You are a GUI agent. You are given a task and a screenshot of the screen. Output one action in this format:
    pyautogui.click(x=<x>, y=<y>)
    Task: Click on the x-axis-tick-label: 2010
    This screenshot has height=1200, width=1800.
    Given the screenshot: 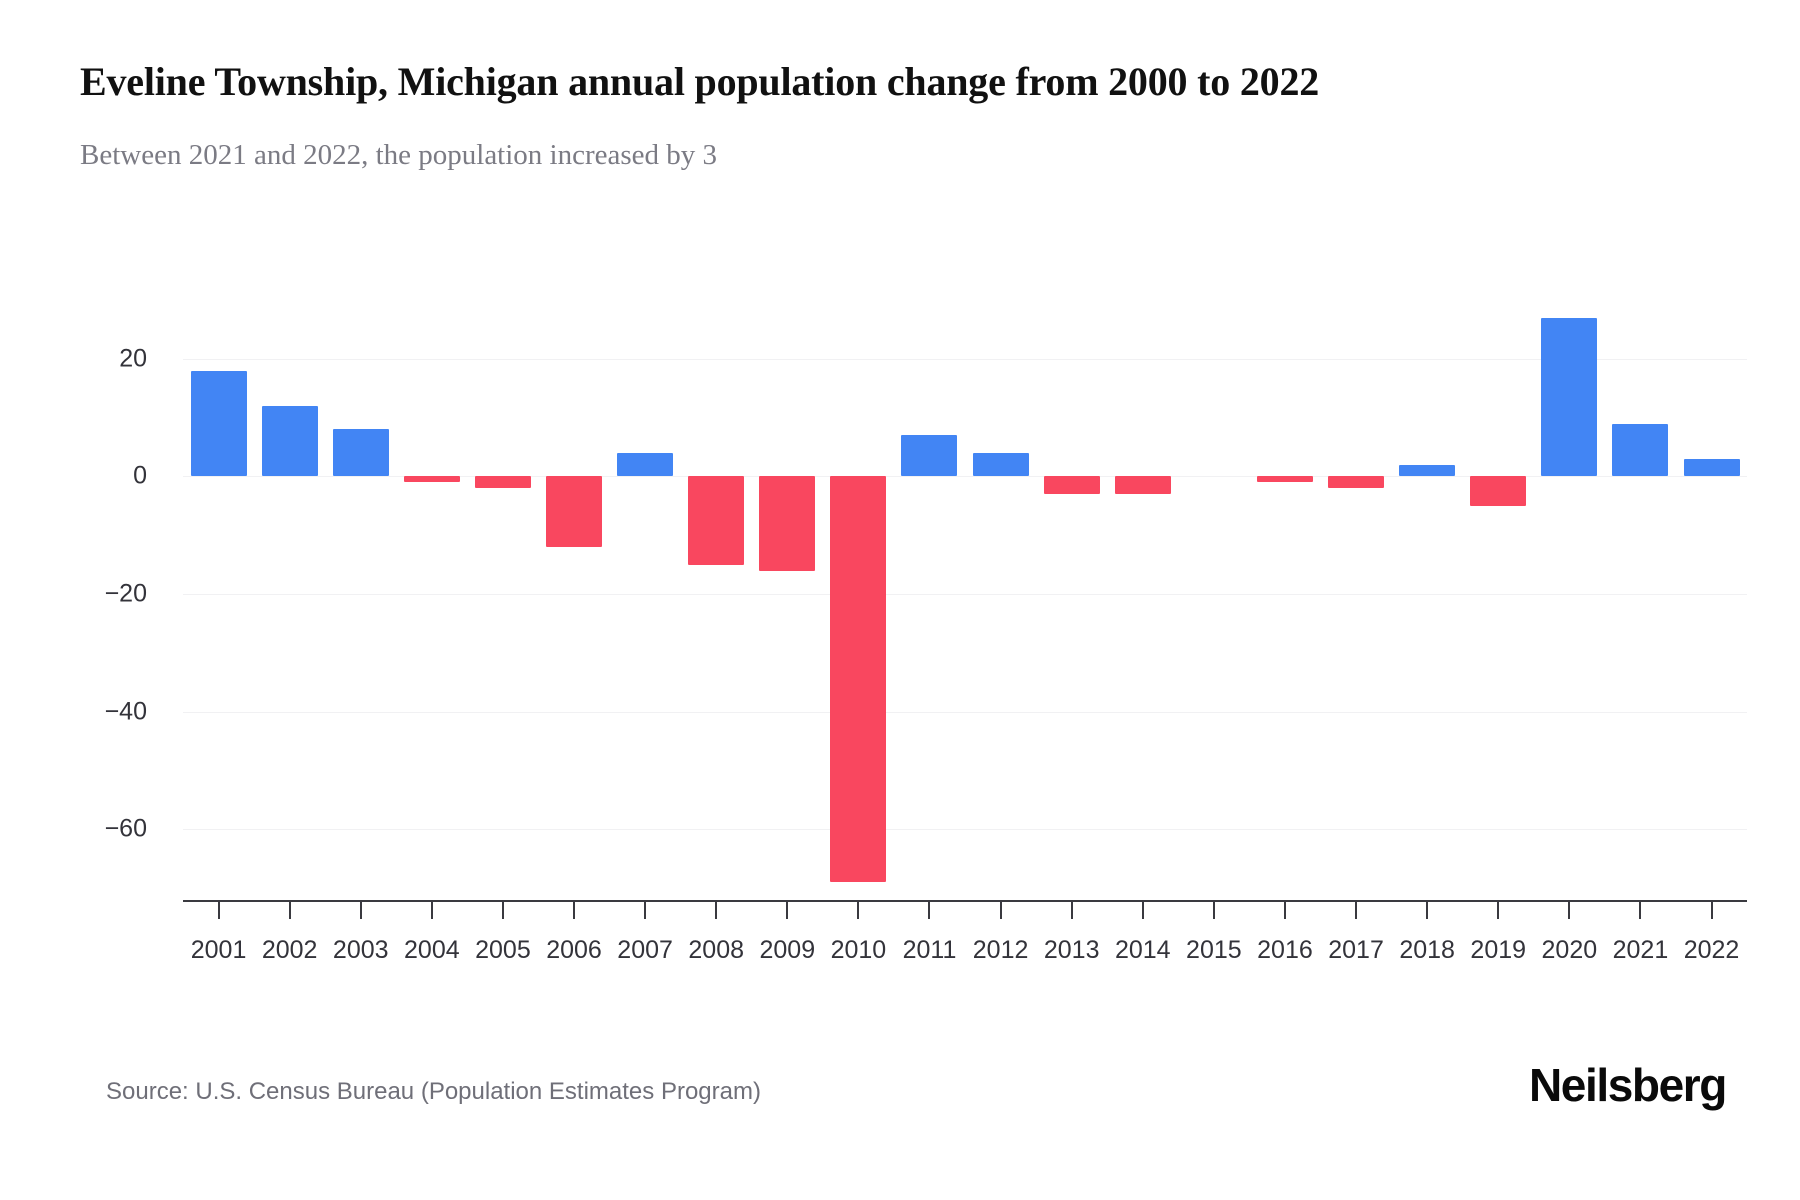 What is the action you would take?
    pyautogui.click(x=858, y=950)
    